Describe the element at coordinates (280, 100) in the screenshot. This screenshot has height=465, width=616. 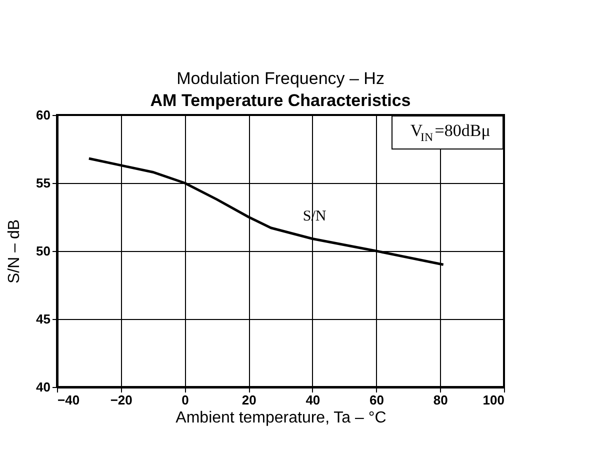
I see `chart-title: AM Temperature Characteristics` at that location.